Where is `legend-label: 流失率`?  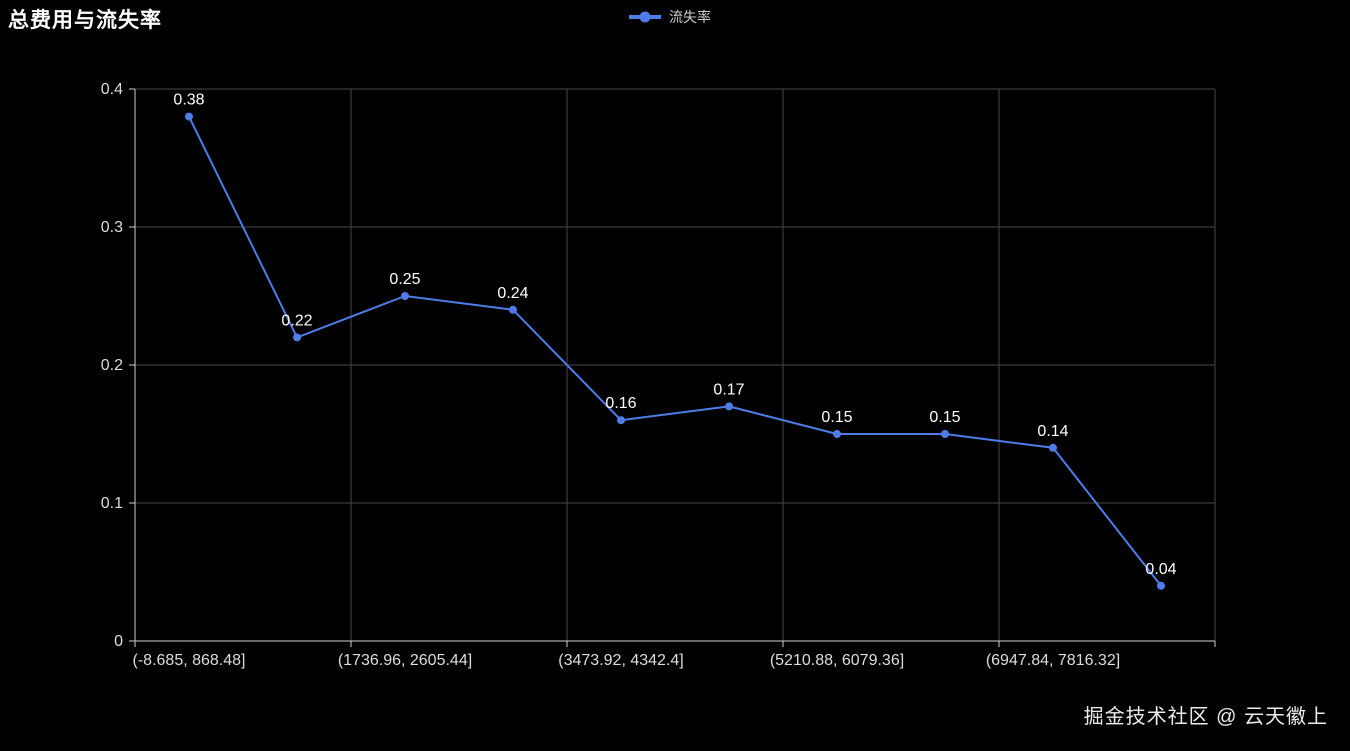 legend-label: 流失率 is located at coordinates (690, 17).